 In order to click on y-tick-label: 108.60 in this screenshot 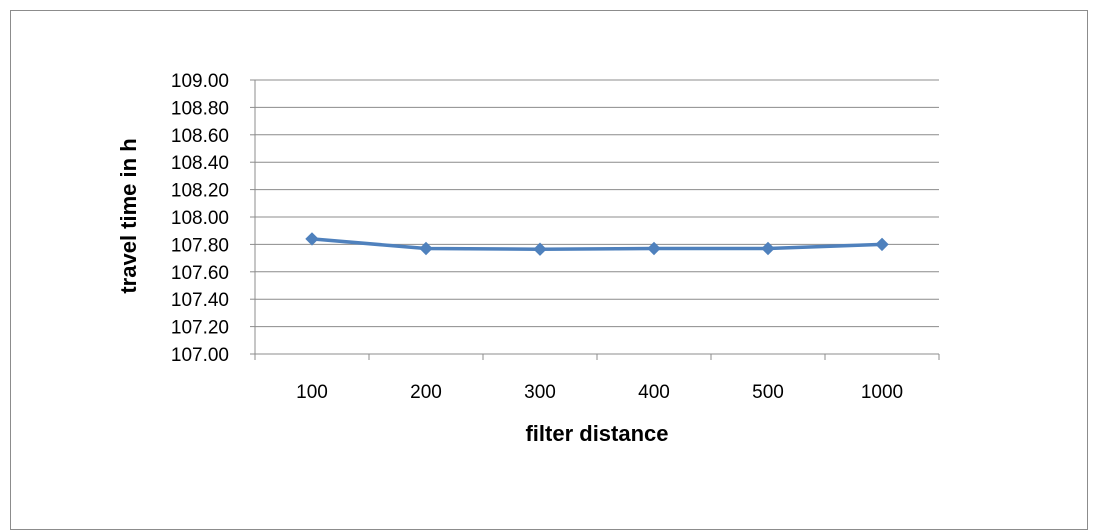, I will do `click(200, 136)`.